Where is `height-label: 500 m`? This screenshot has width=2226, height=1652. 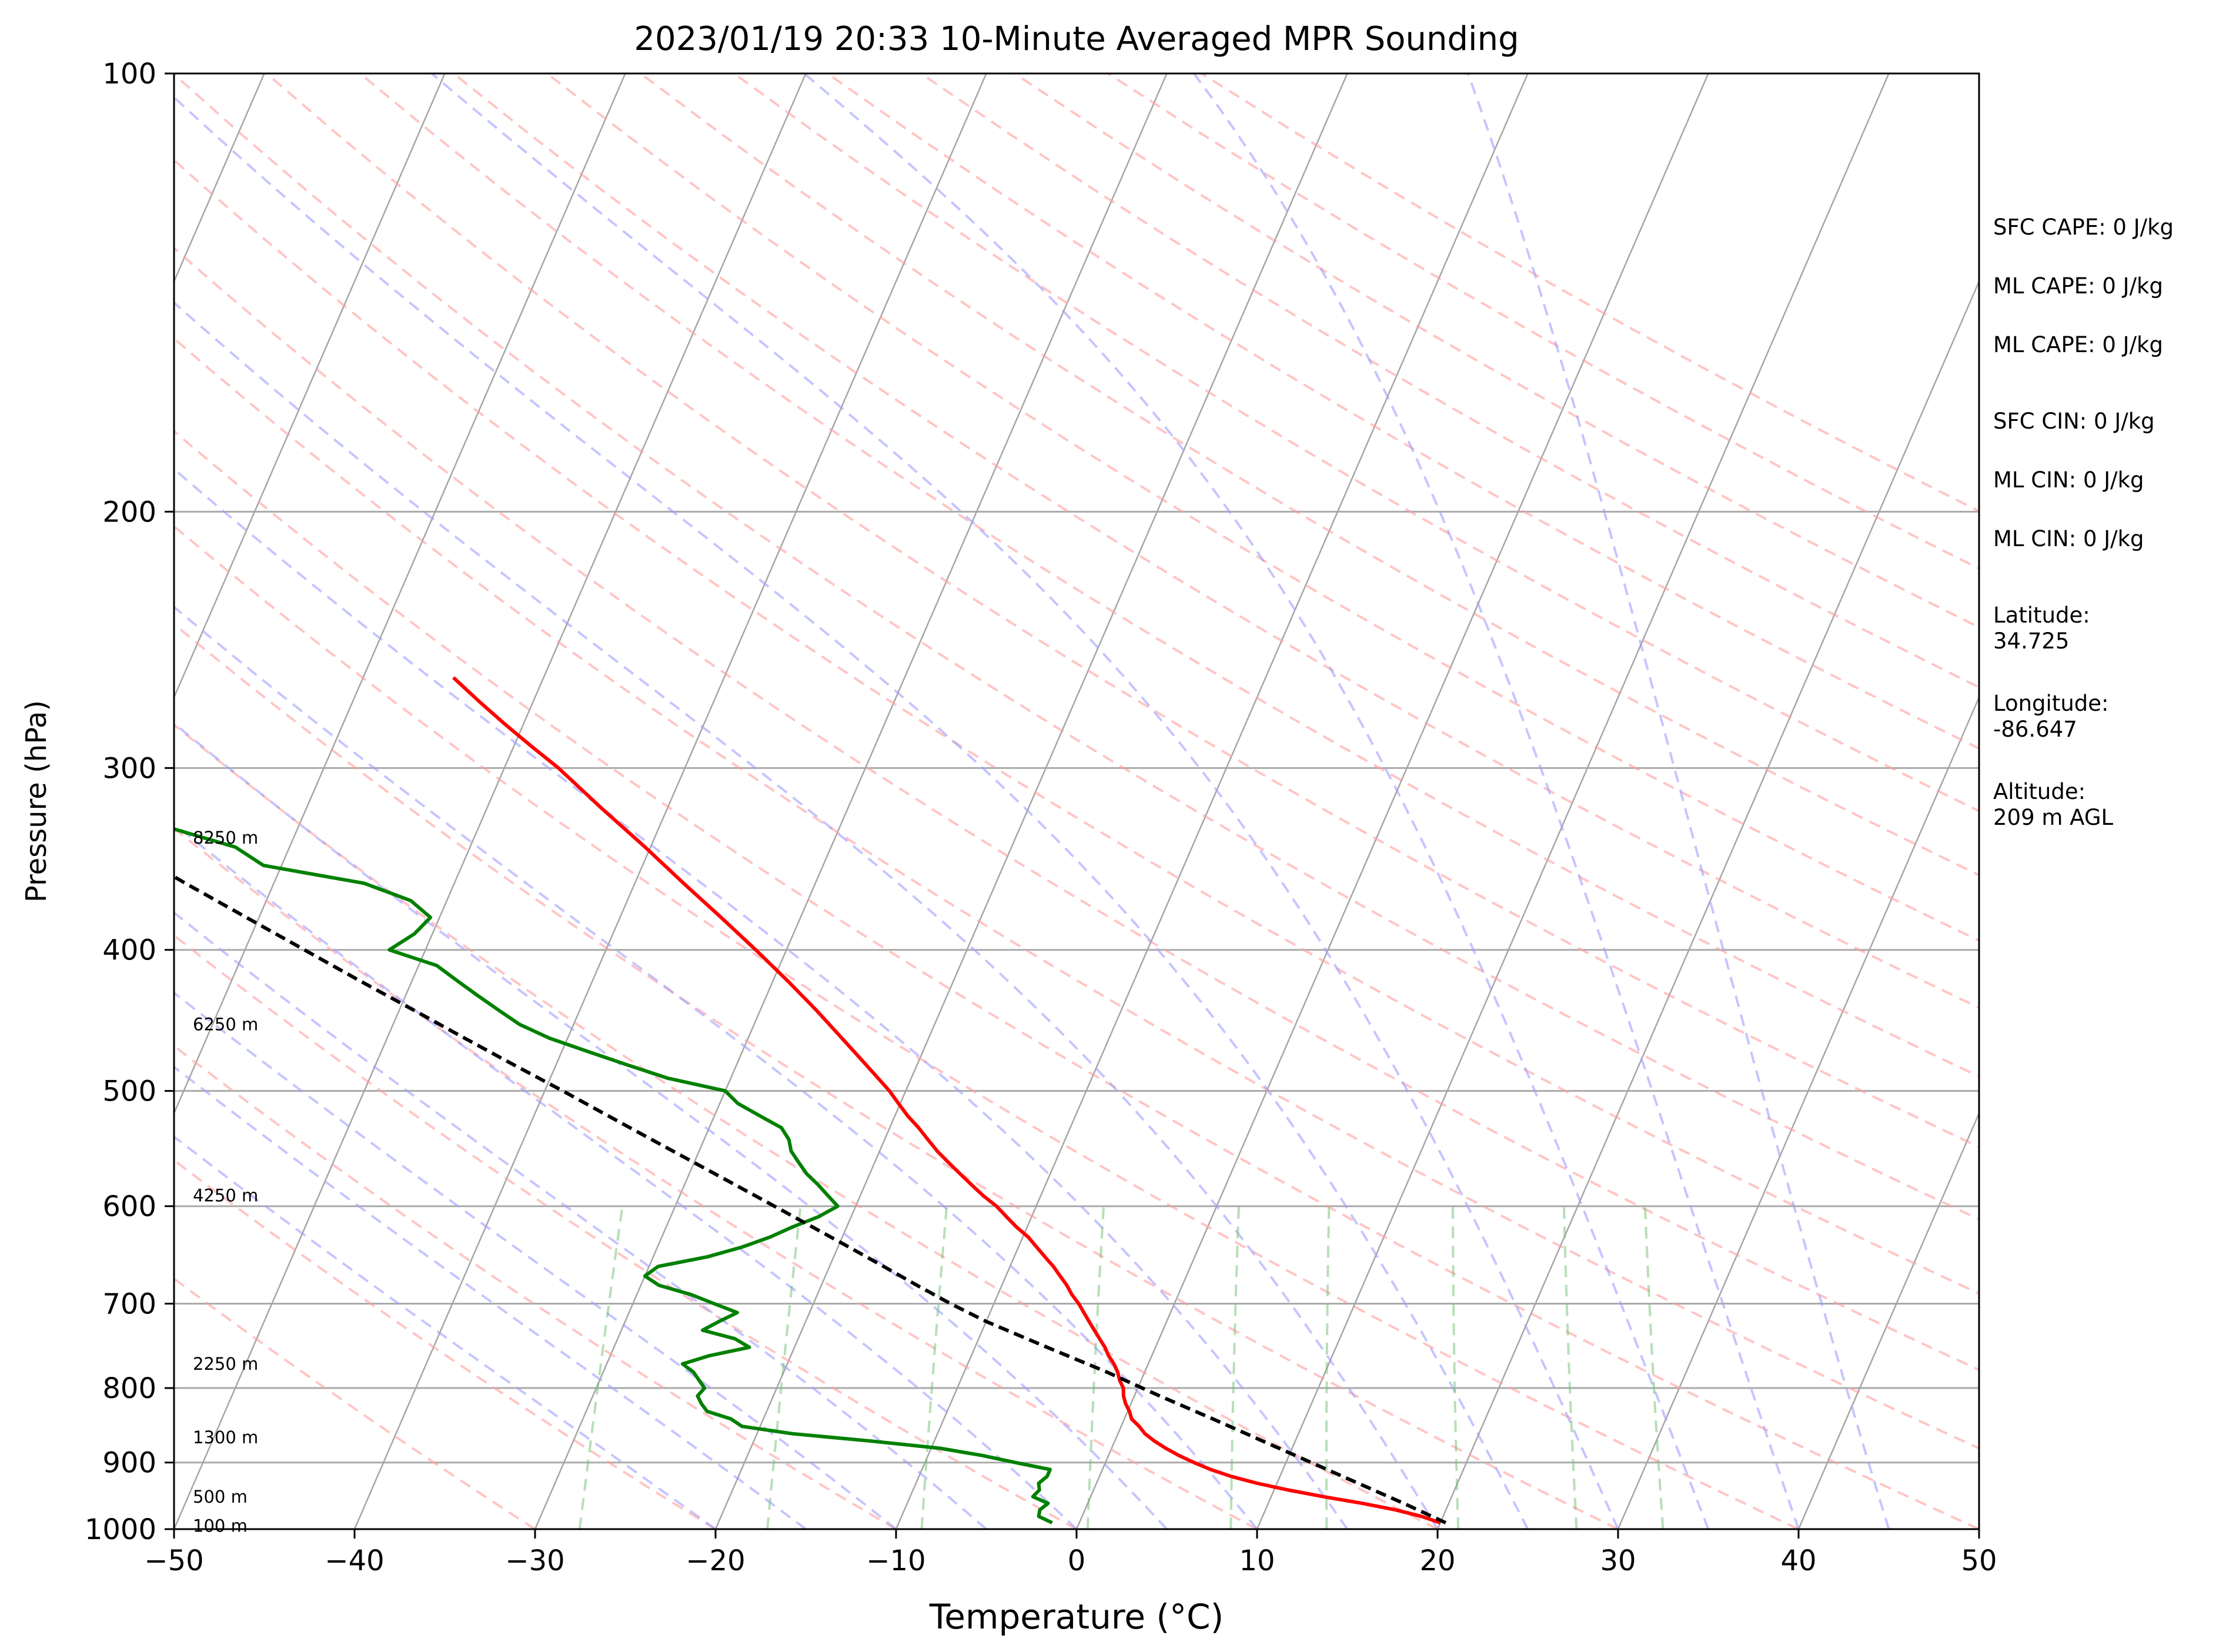
height-label: 500 m is located at coordinates (221, 1497).